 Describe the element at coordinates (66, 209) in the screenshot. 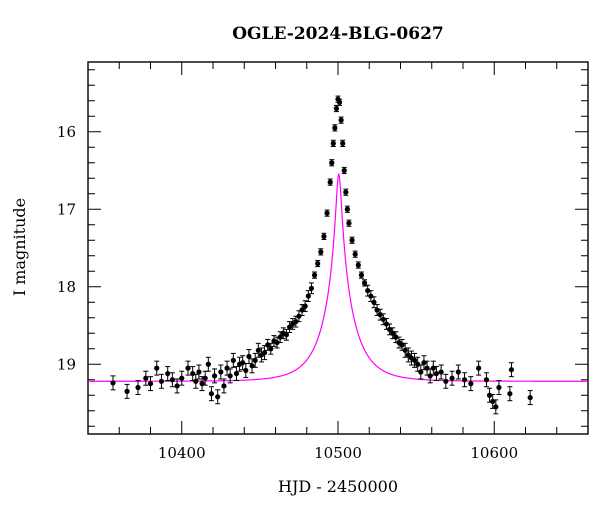

I see `y-tick-label: 17` at that location.